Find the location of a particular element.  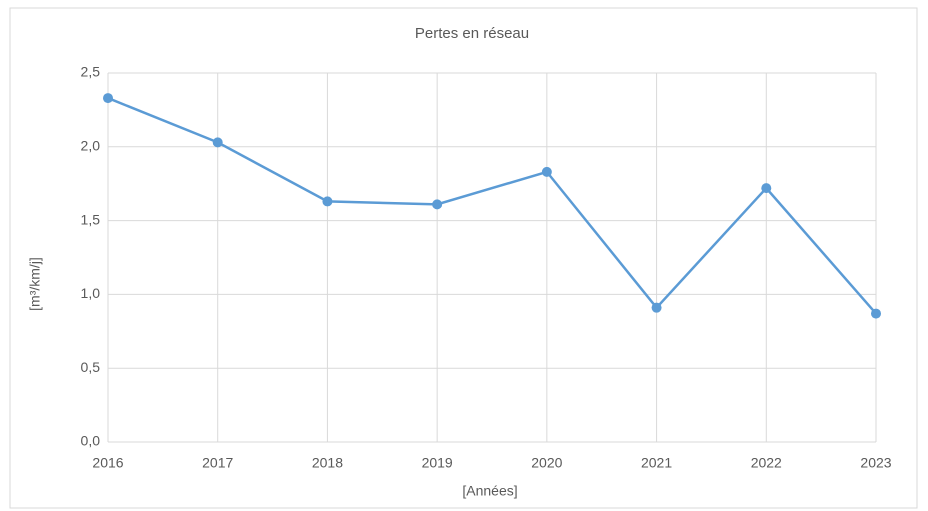

x-tick-label: 2019 is located at coordinates (437, 463).